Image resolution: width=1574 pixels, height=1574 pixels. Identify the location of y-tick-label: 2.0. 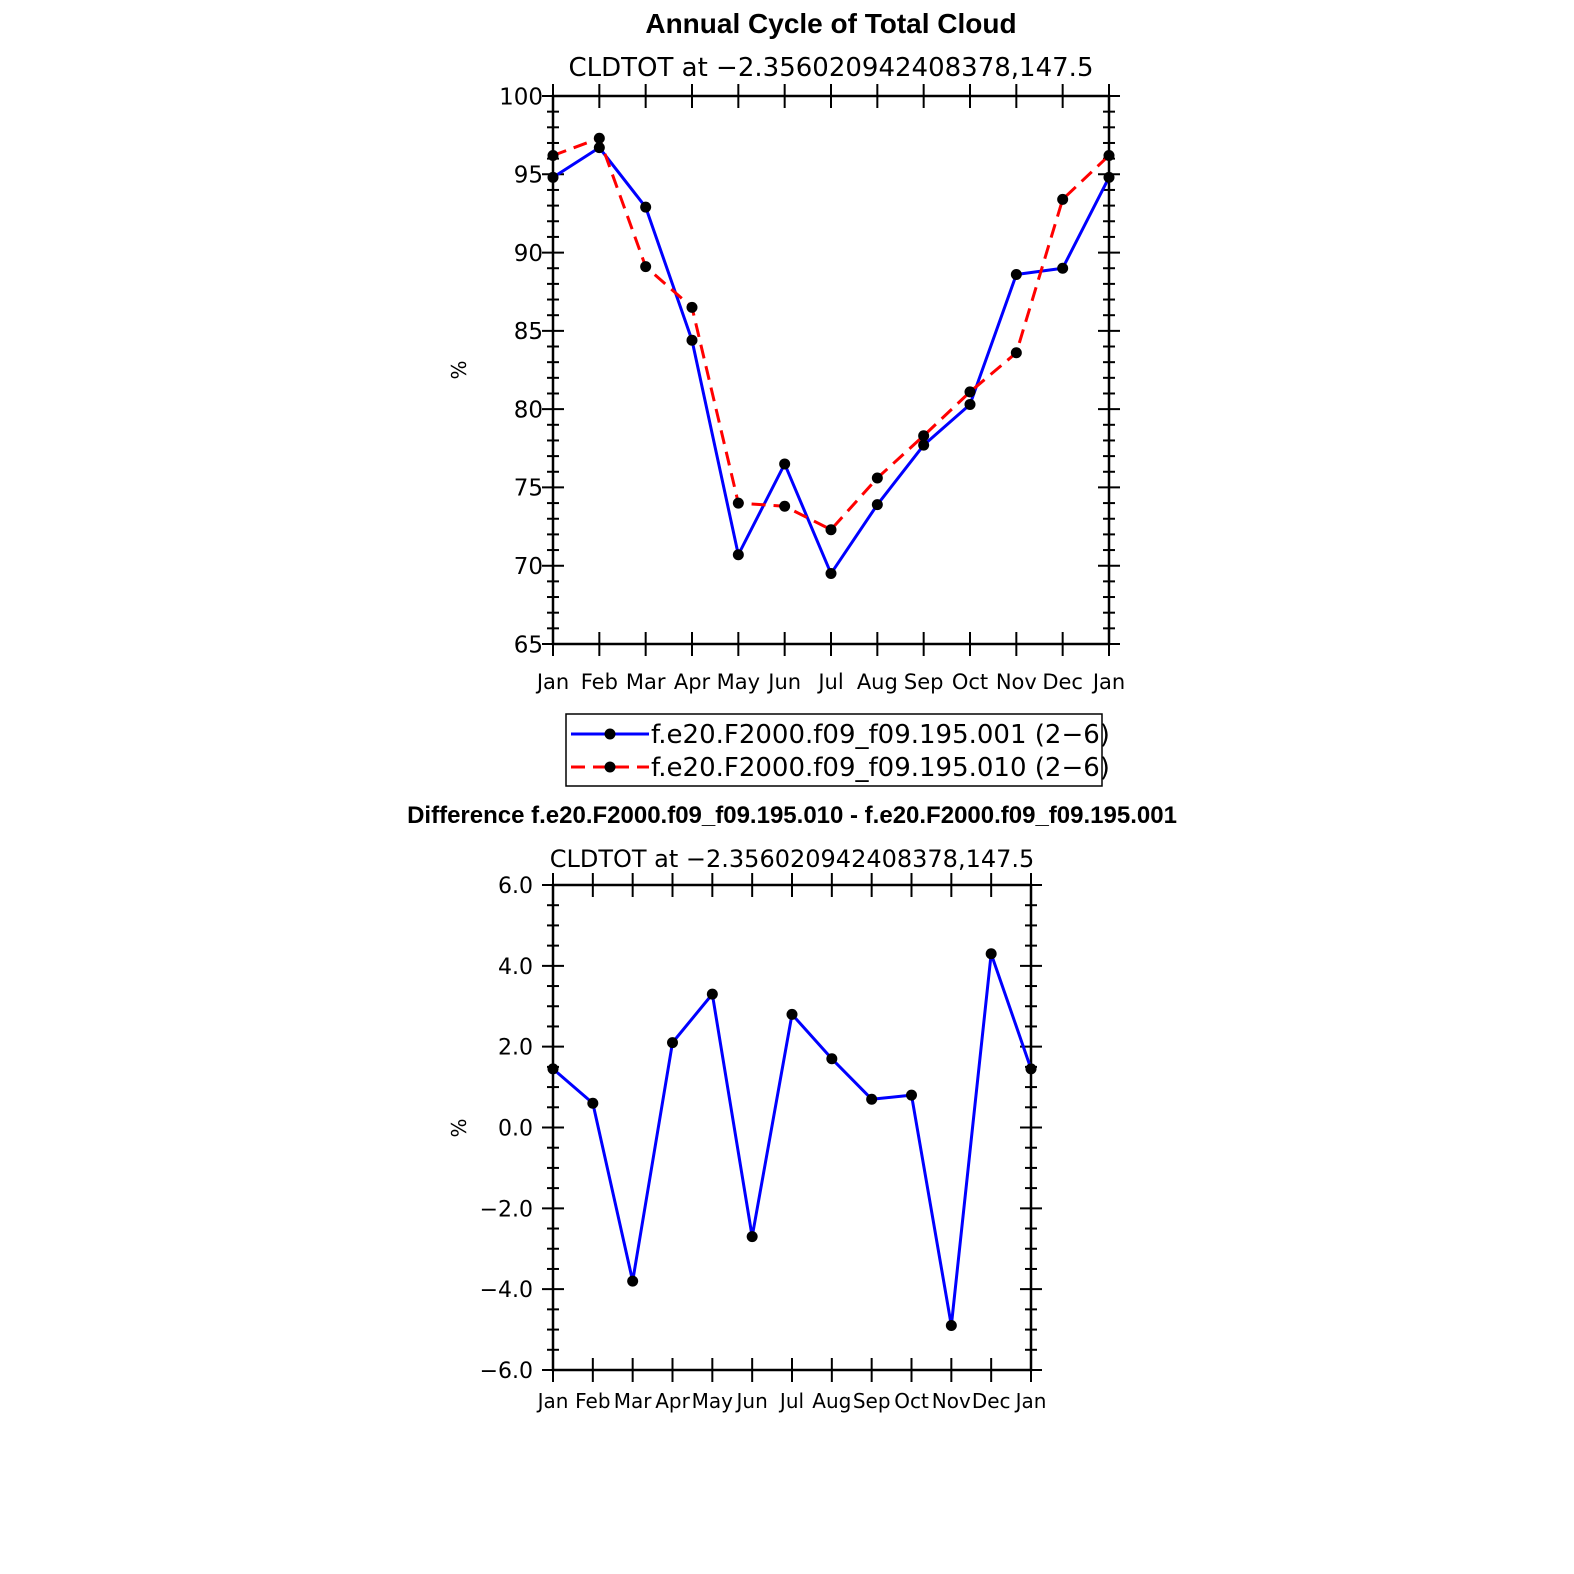
(515, 1048).